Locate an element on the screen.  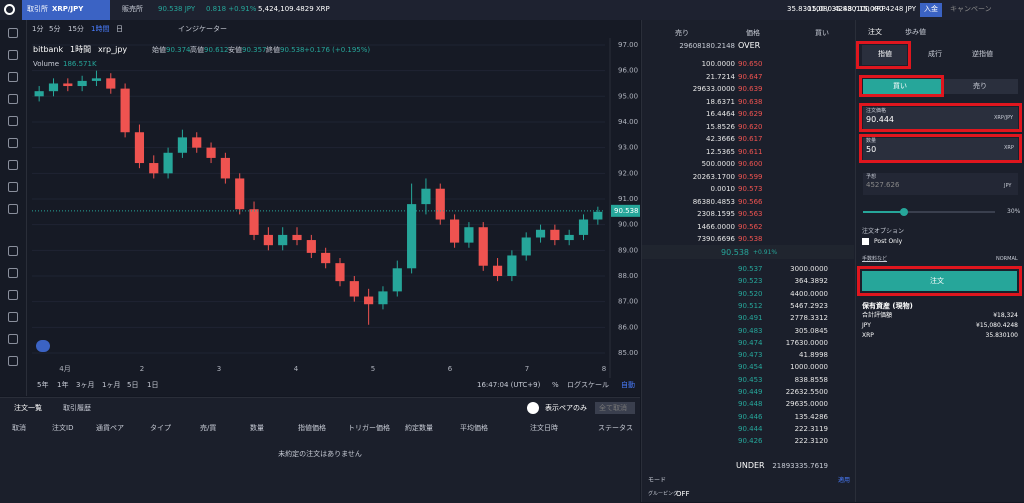
bid-size: 41.8998 is located at coordinates (813, 355).